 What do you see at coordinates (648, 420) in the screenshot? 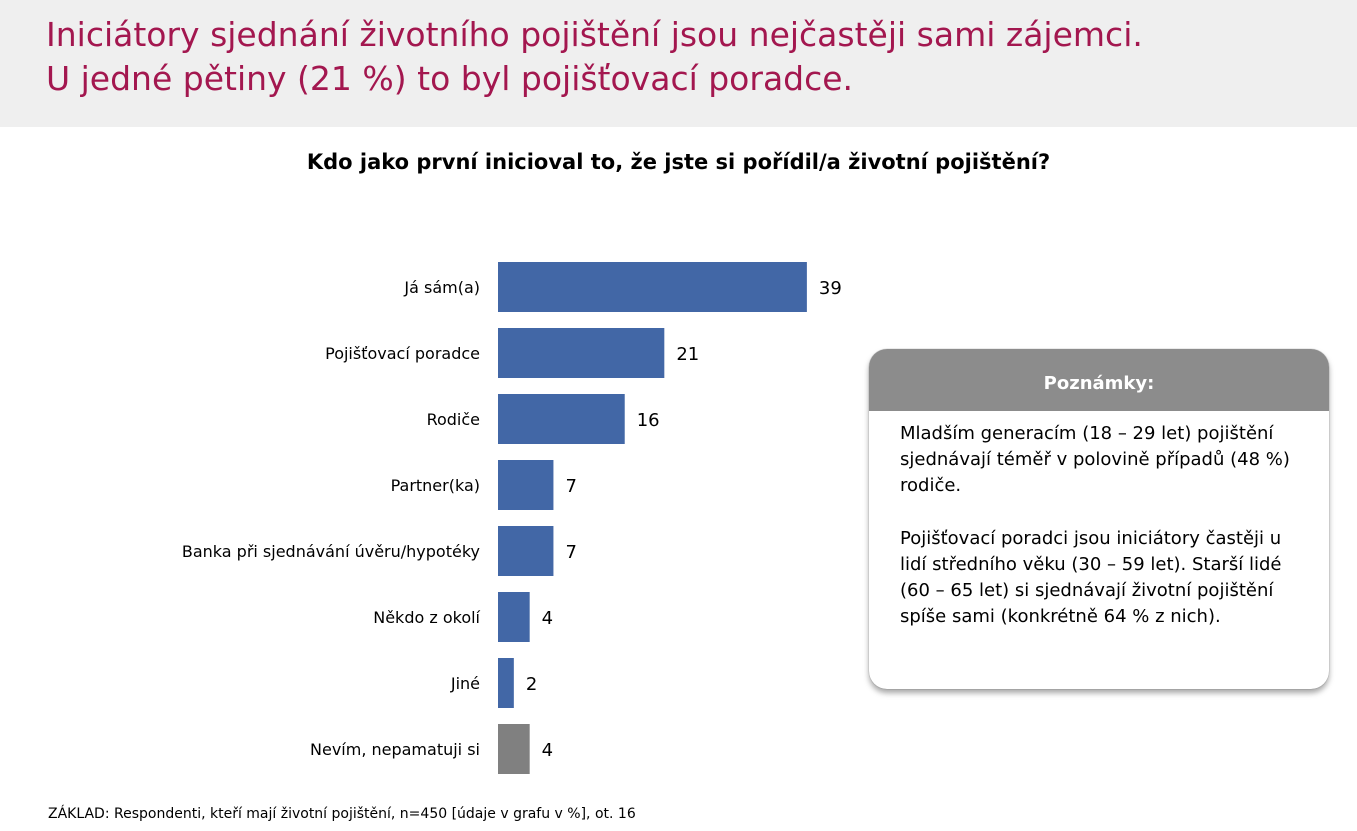
I see `data-label: 16` at bounding box center [648, 420].